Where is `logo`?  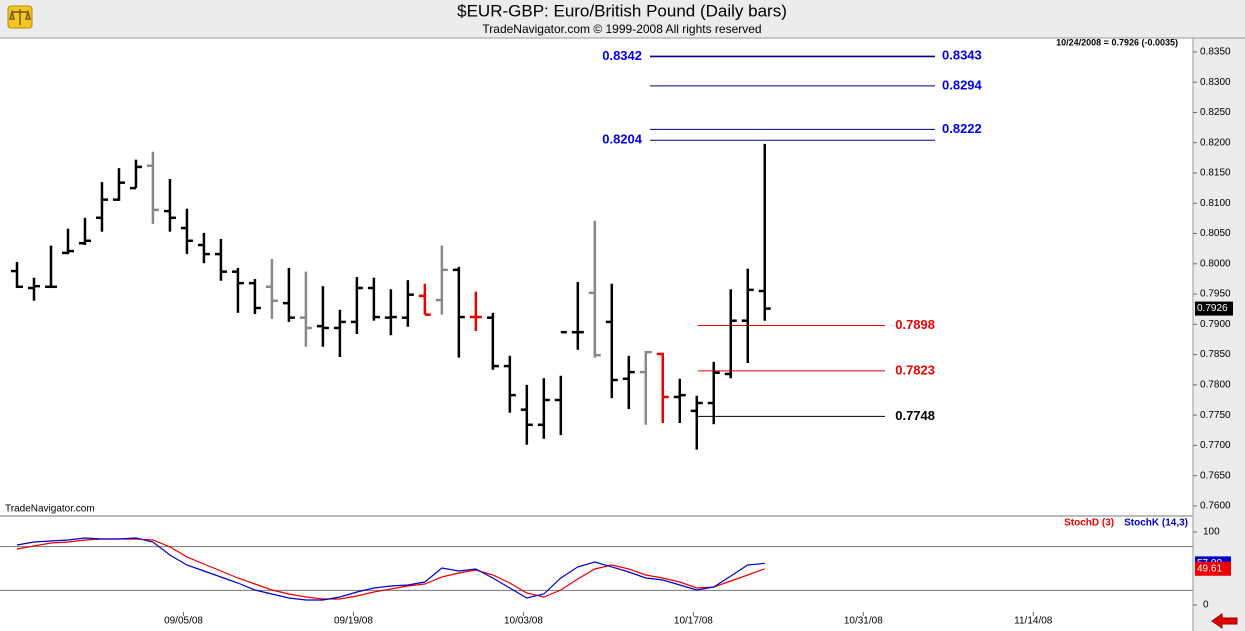 logo is located at coordinates (20, 17).